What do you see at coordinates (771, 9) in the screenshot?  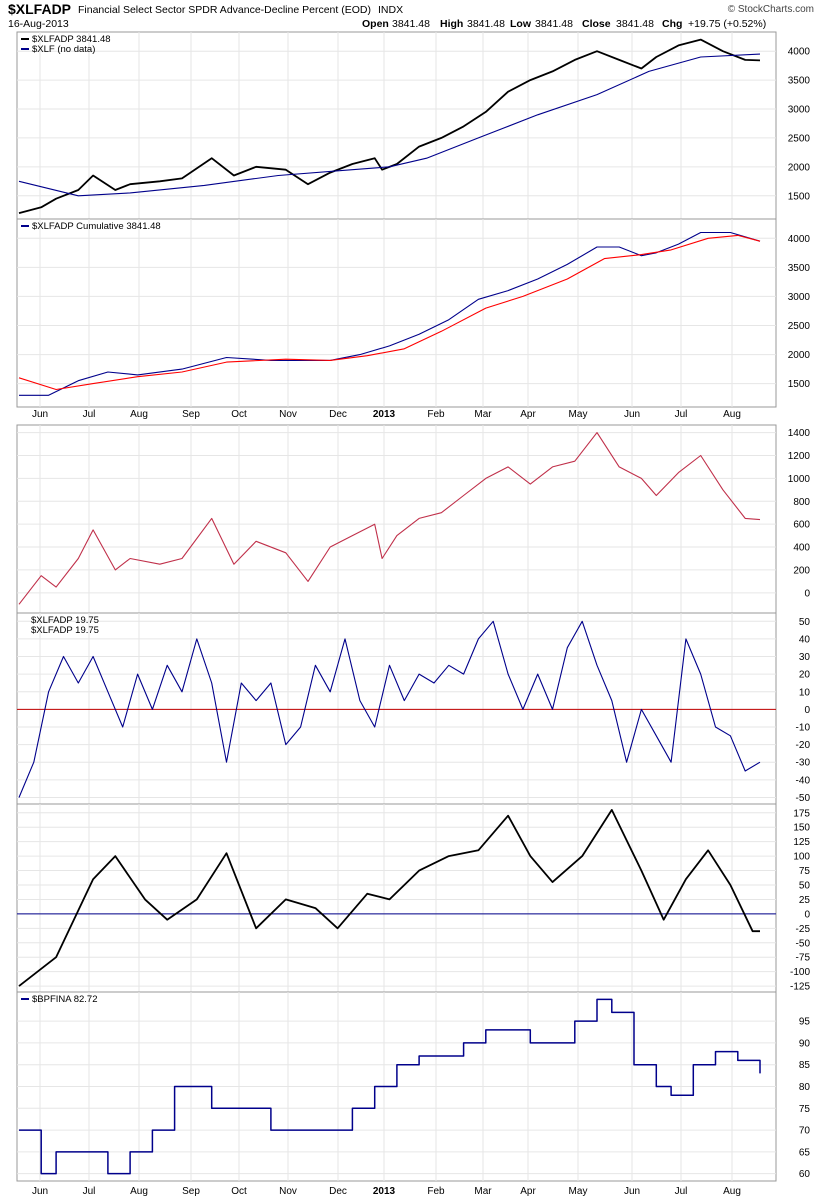 I see `brand-label: © StockCharts.com` at bounding box center [771, 9].